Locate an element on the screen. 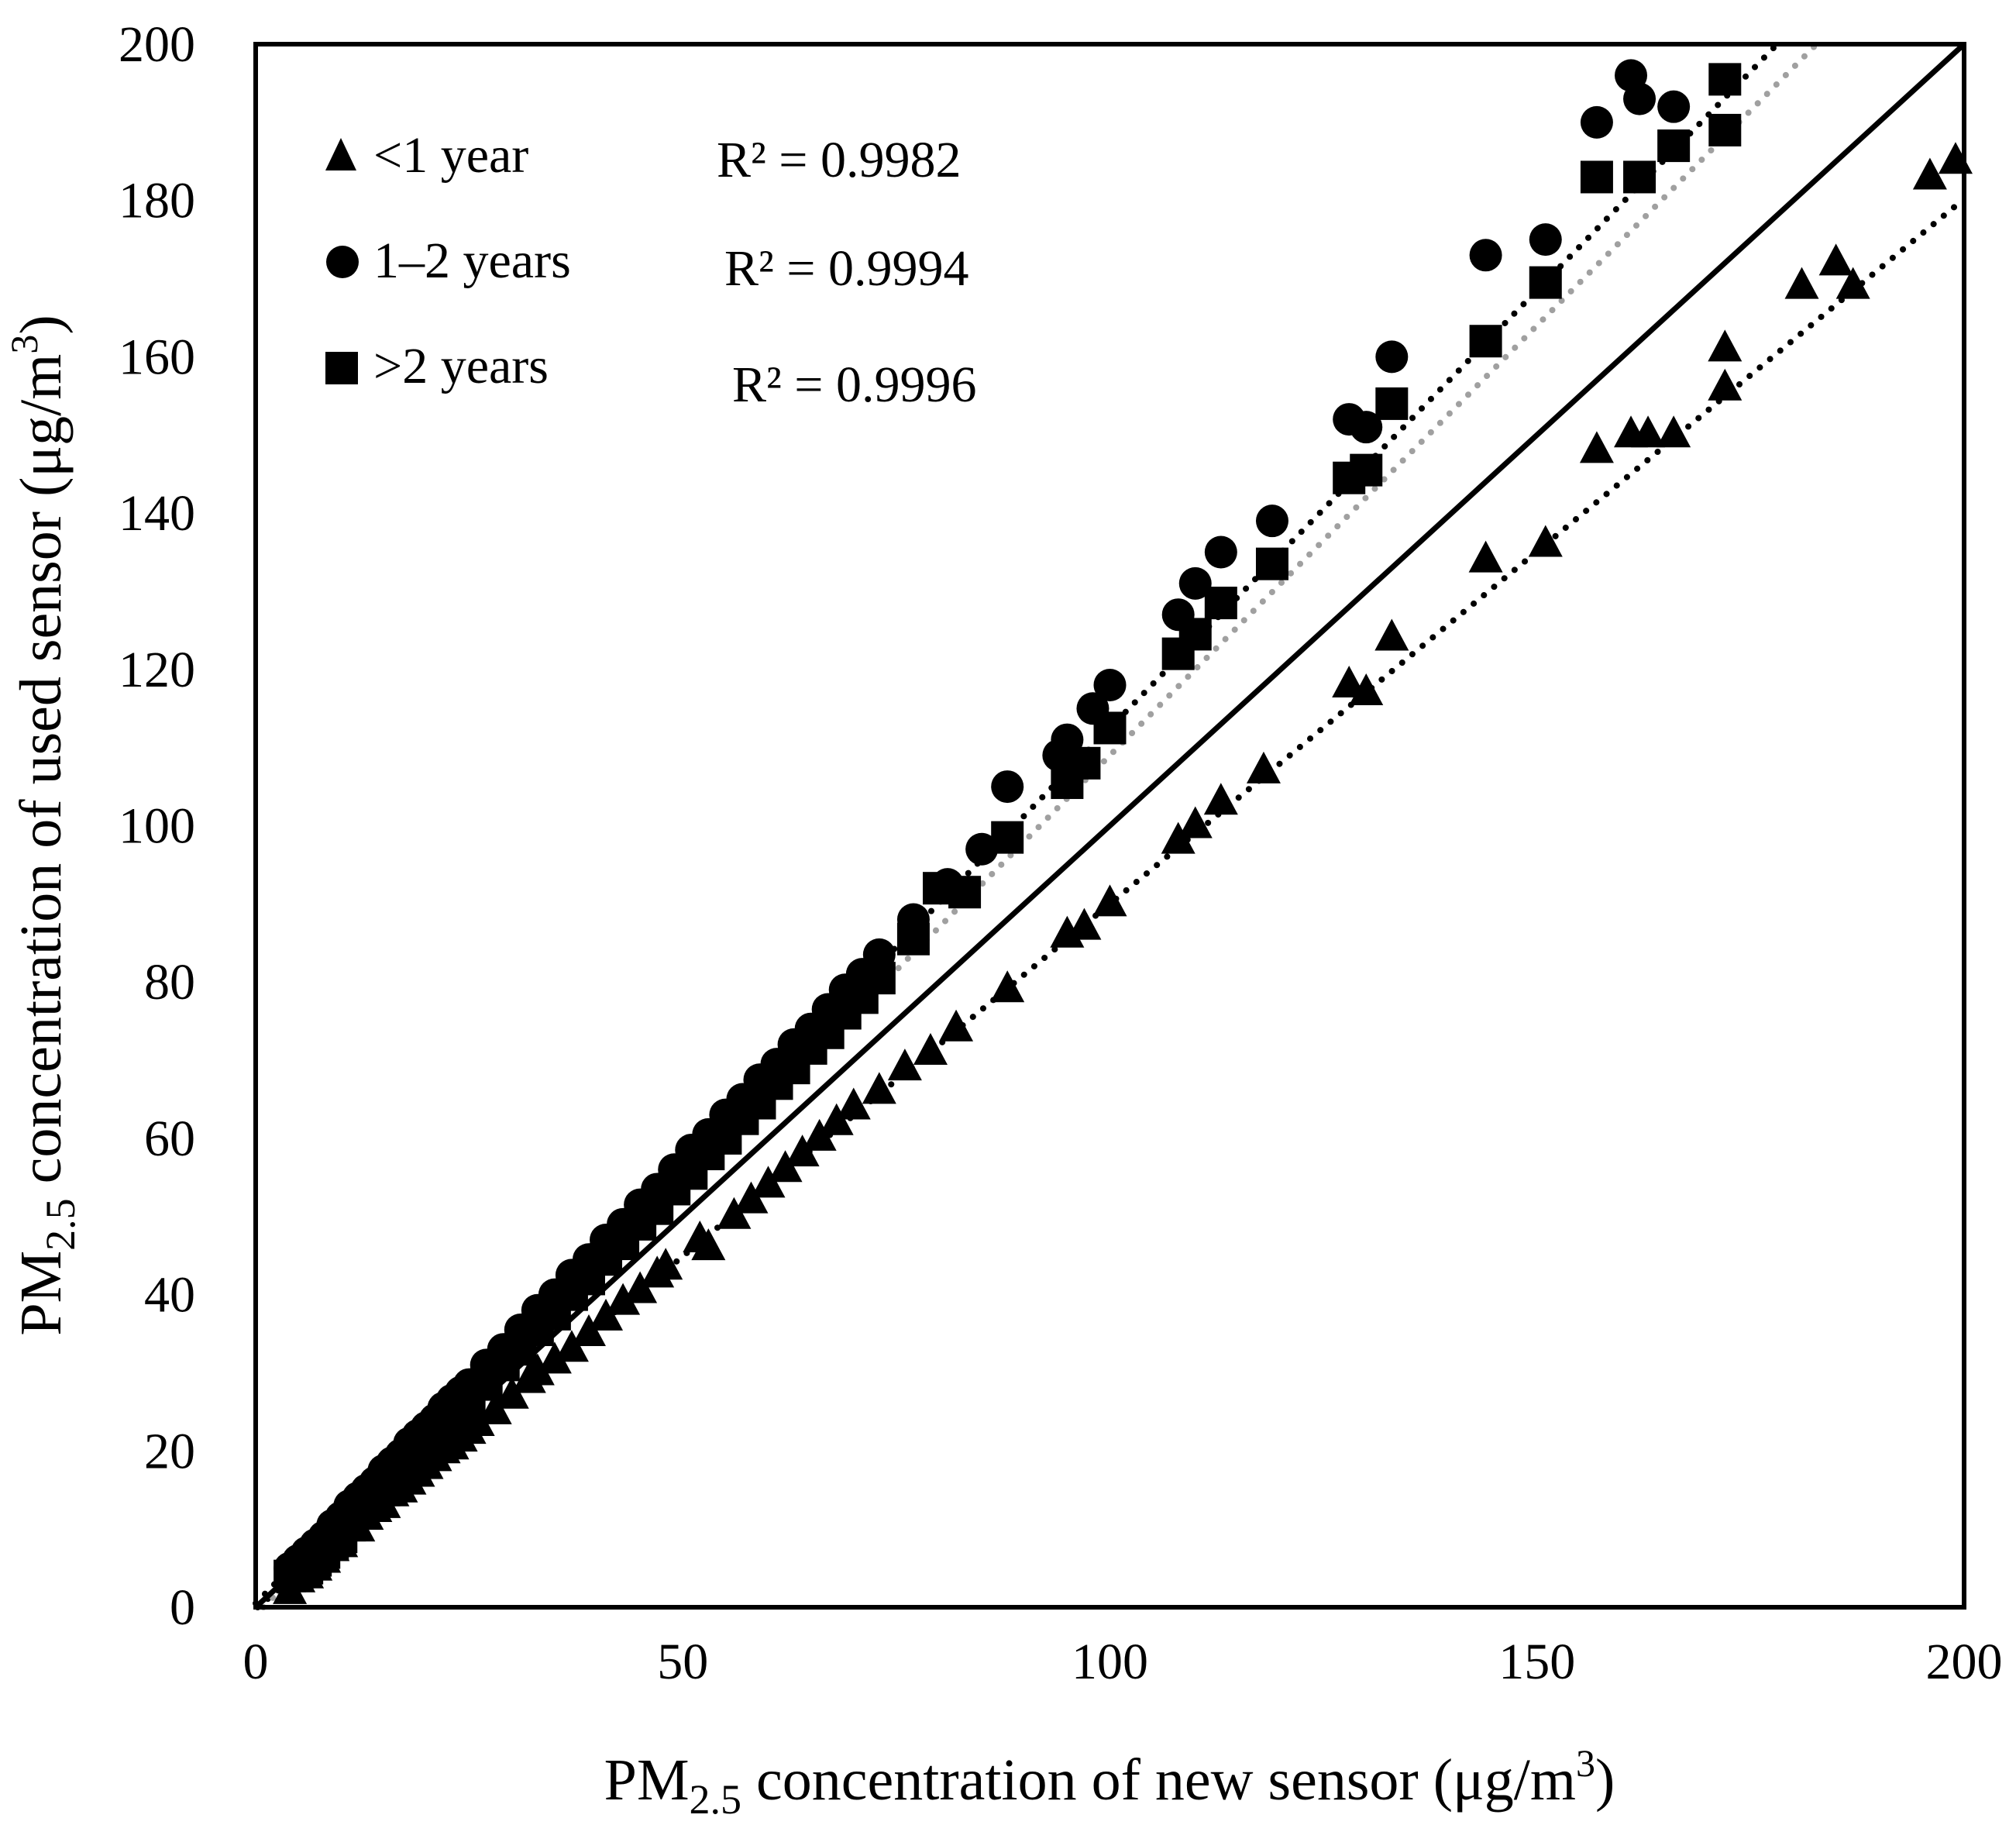 Image resolution: width=2016 pixels, height=1825 pixels. y-tick-label: 140 is located at coordinates (157, 513).